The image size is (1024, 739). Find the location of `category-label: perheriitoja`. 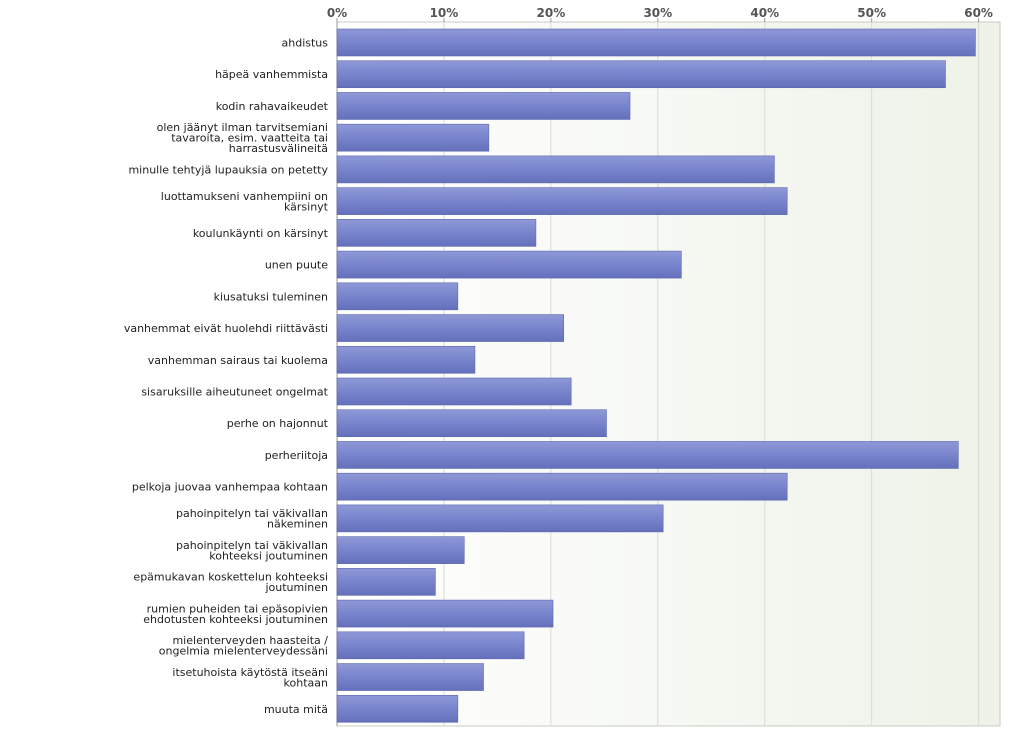

category-label: perheriitoja is located at coordinates (296, 455).